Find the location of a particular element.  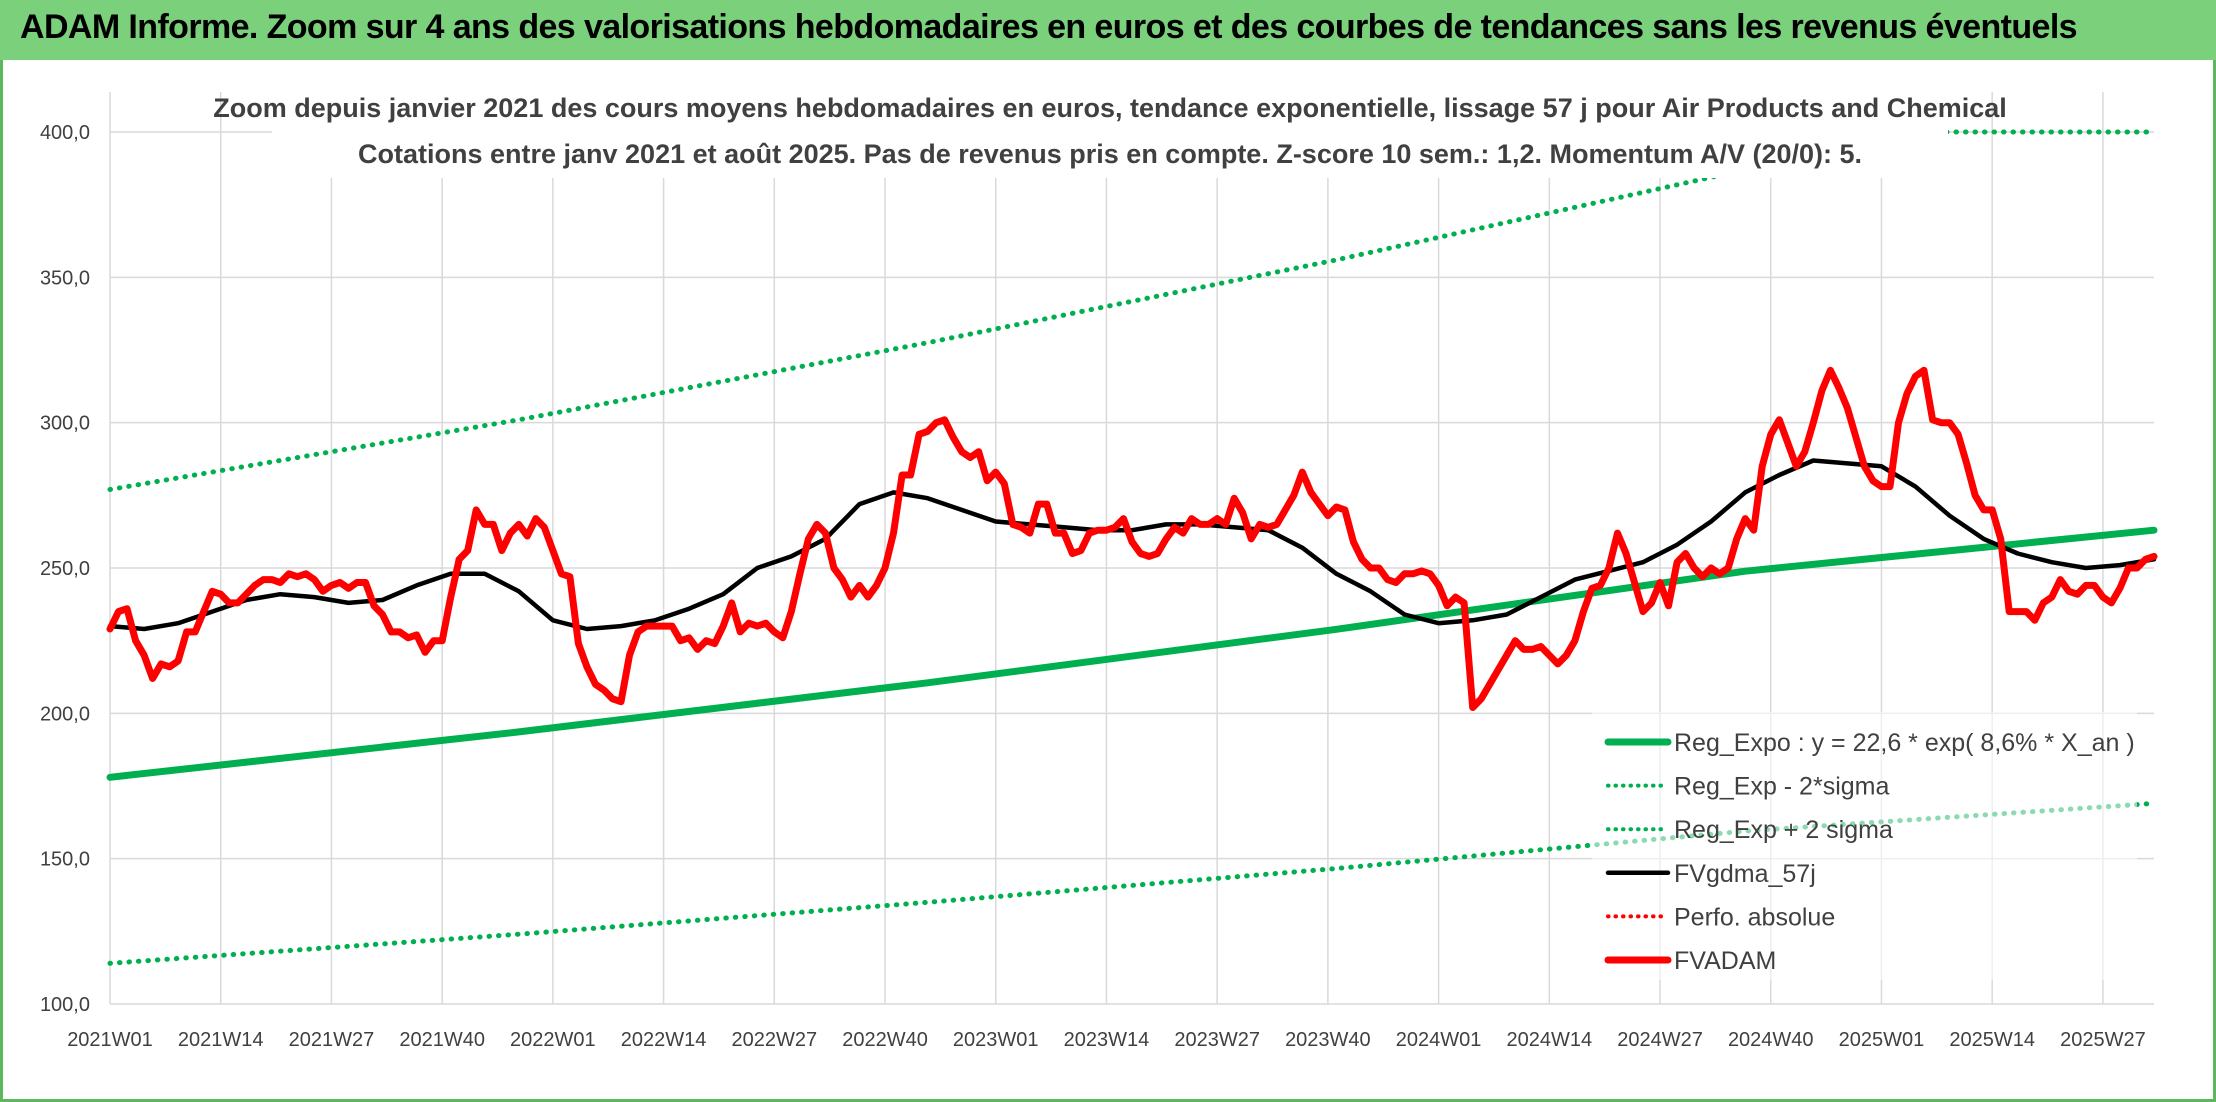

y-tick-label: 400,0 is located at coordinates (65, 133).